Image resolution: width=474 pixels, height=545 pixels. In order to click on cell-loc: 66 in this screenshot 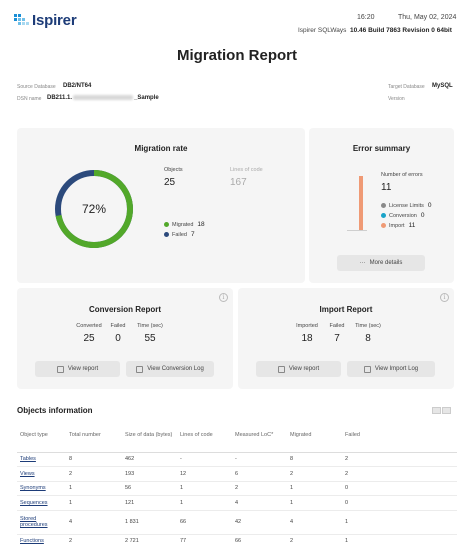, I will do `click(204, 522)`.